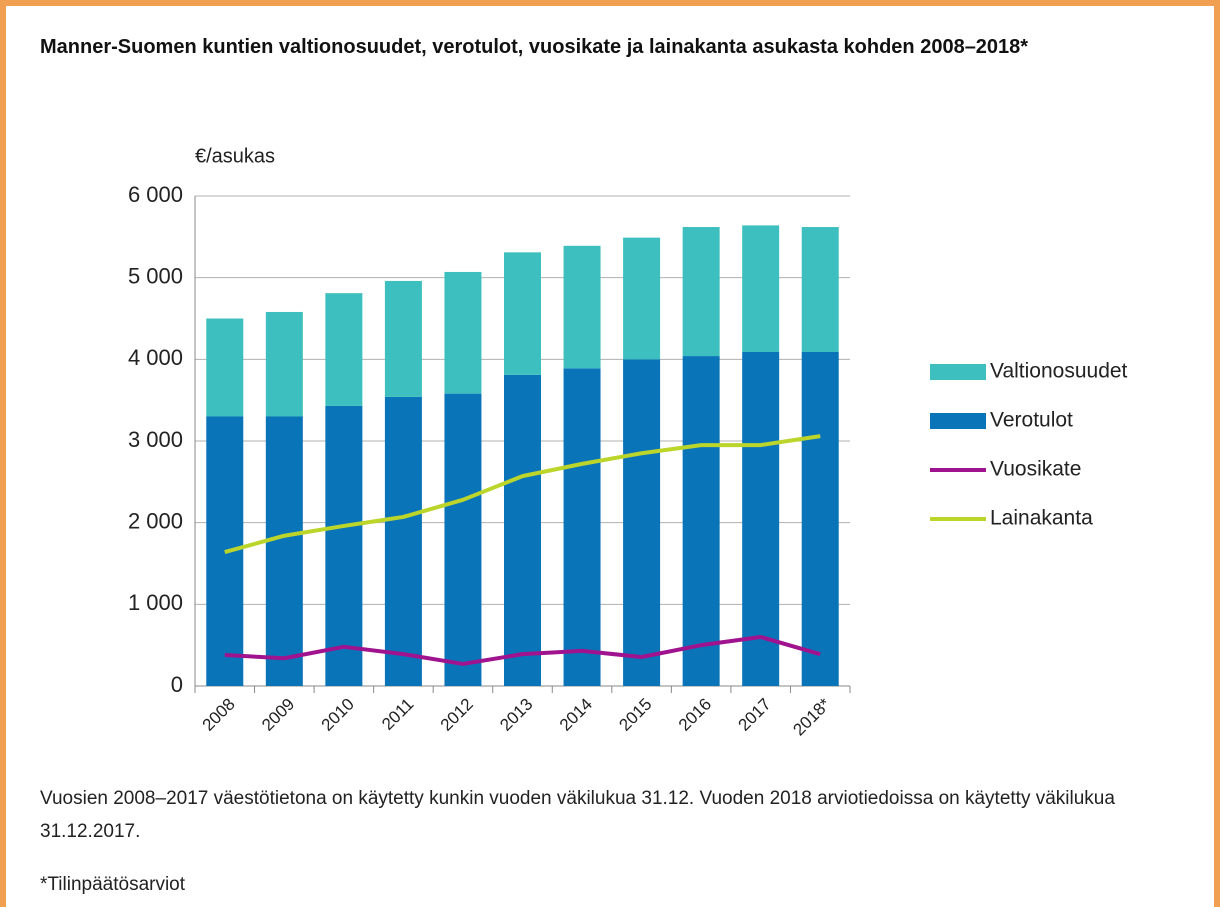  What do you see at coordinates (397, 714) in the screenshot?
I see `x-tick-label: 2011` at bounding box center [397, 714].